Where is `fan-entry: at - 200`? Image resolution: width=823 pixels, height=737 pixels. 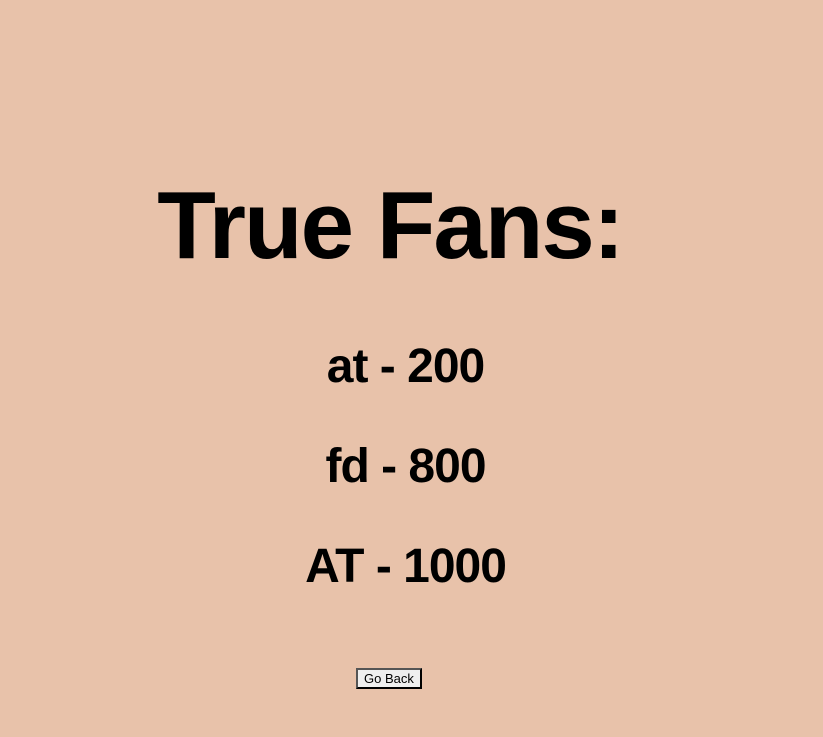 fan-entry: at - 200 is located at coordinates (405, 366).